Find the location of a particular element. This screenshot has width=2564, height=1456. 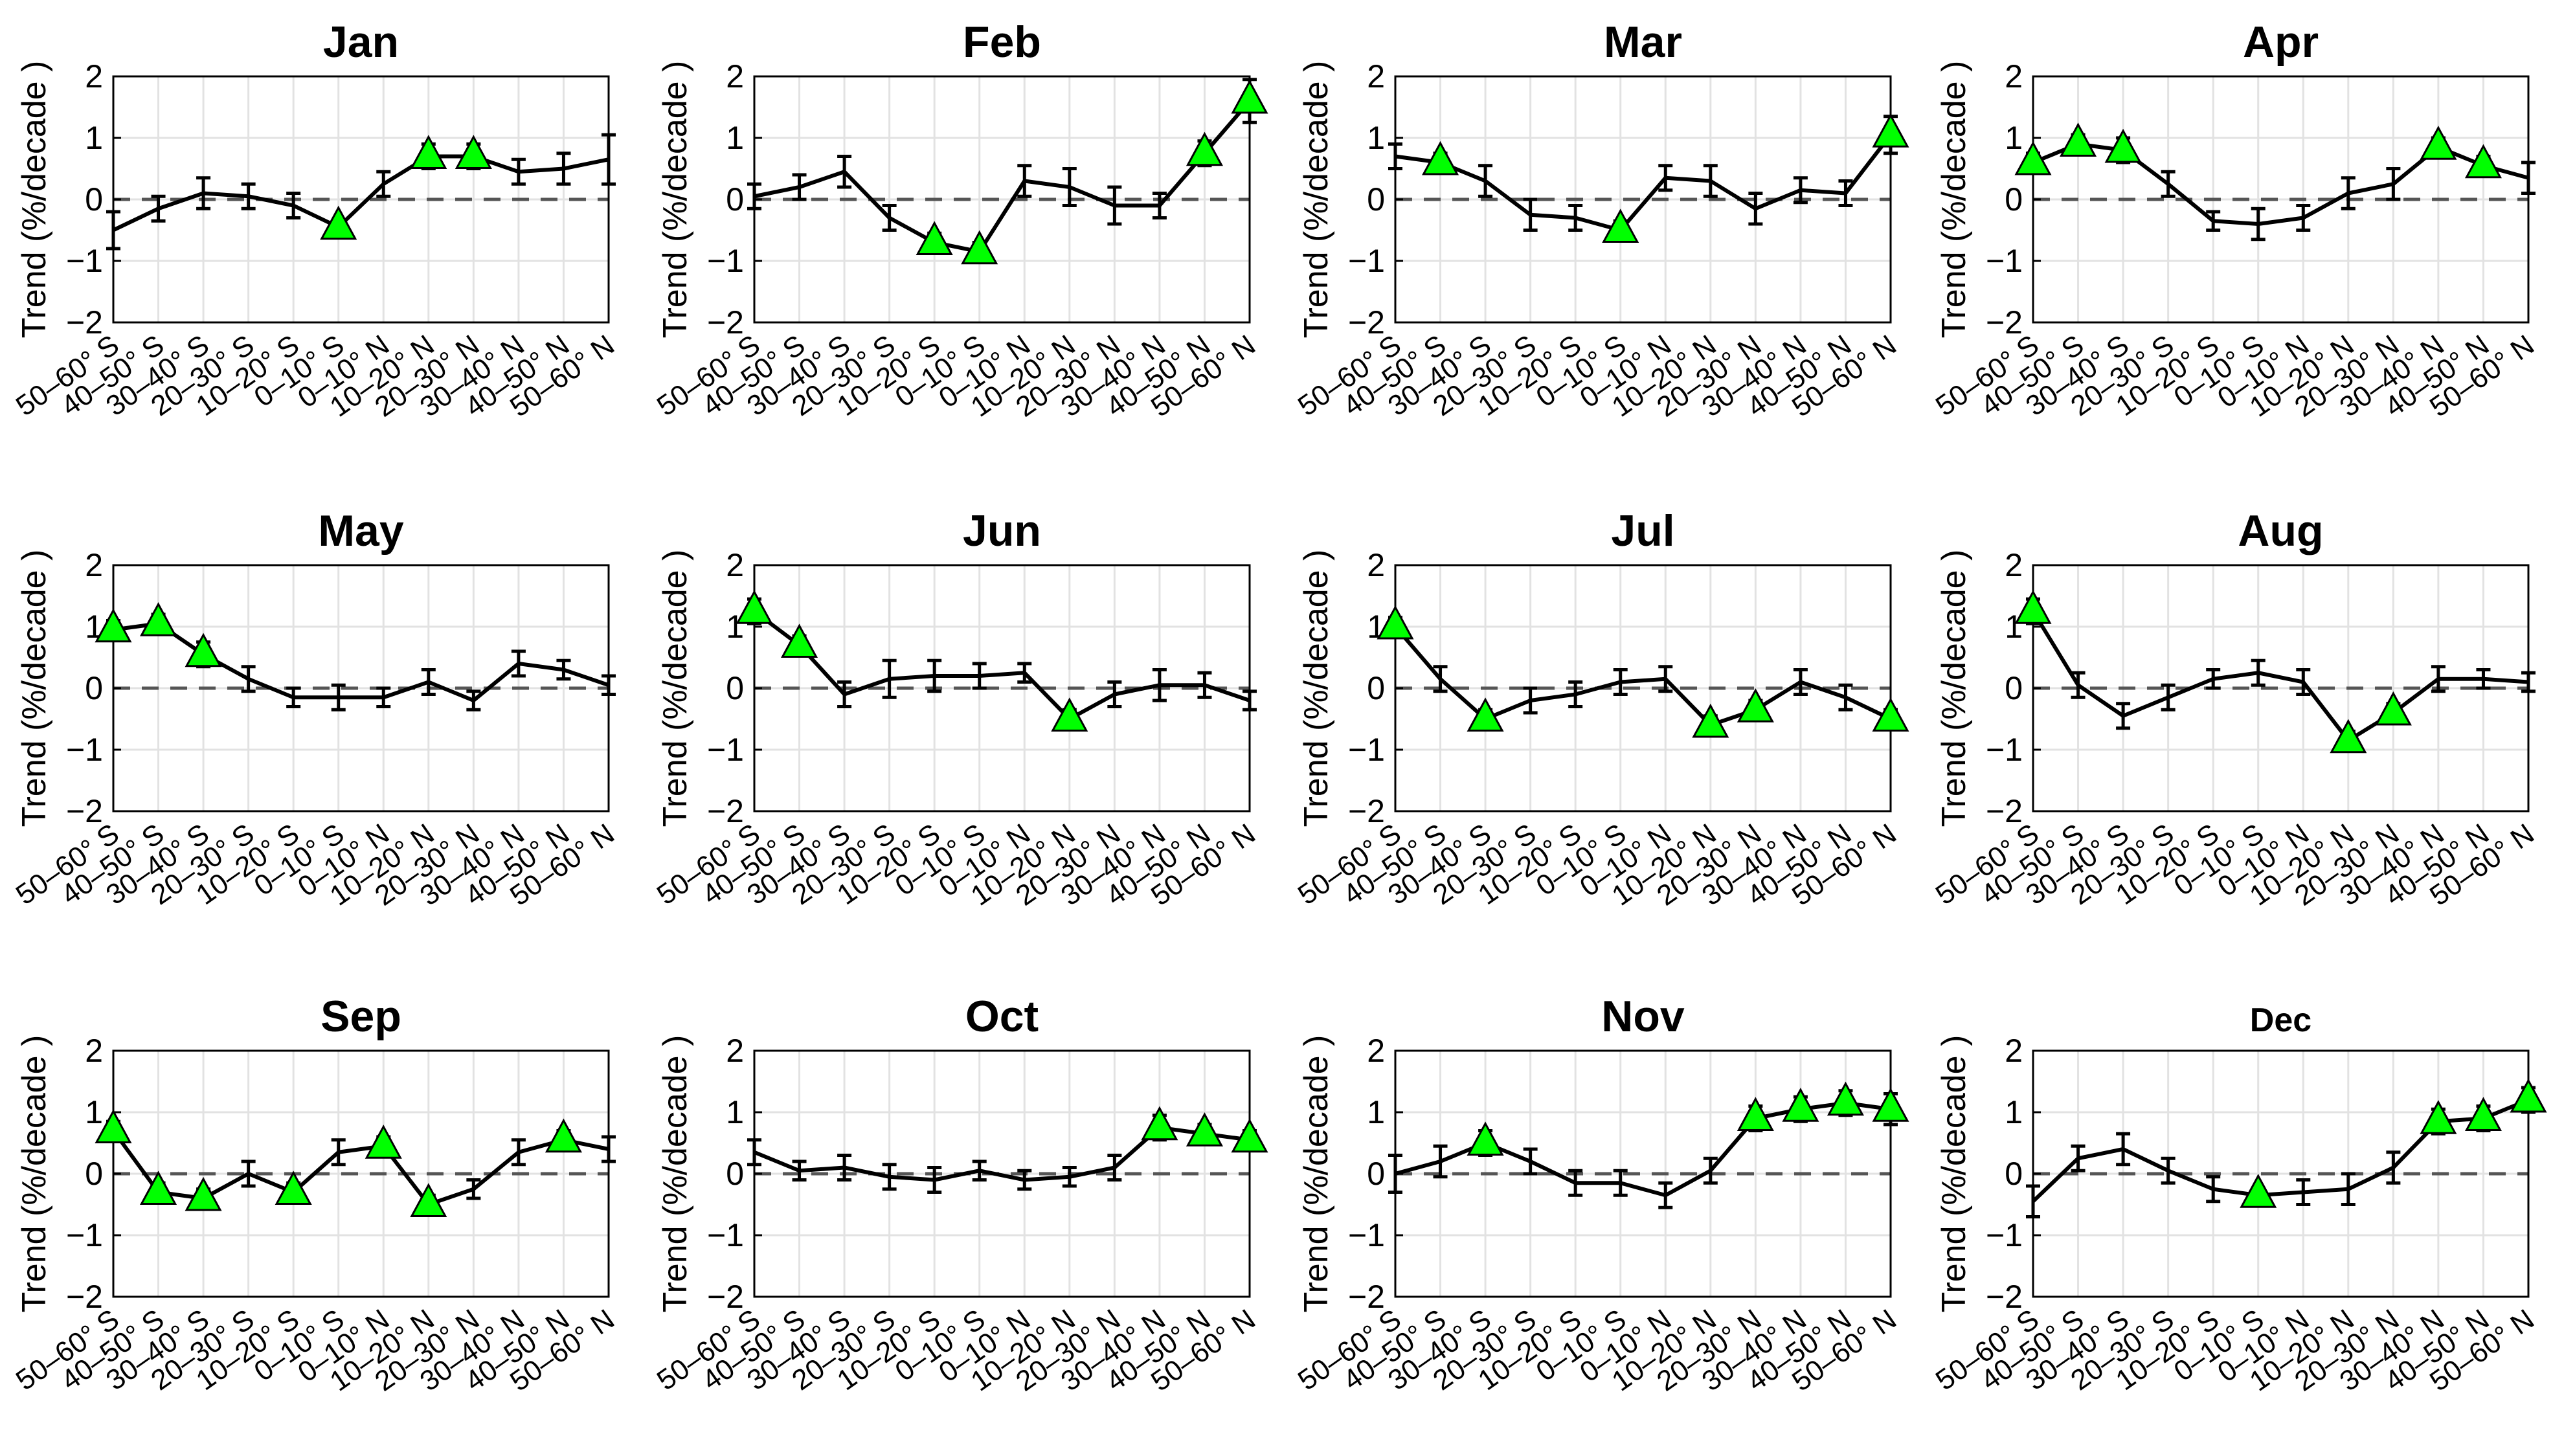

panel-title: Jul is located at coordinates (1642, 530).